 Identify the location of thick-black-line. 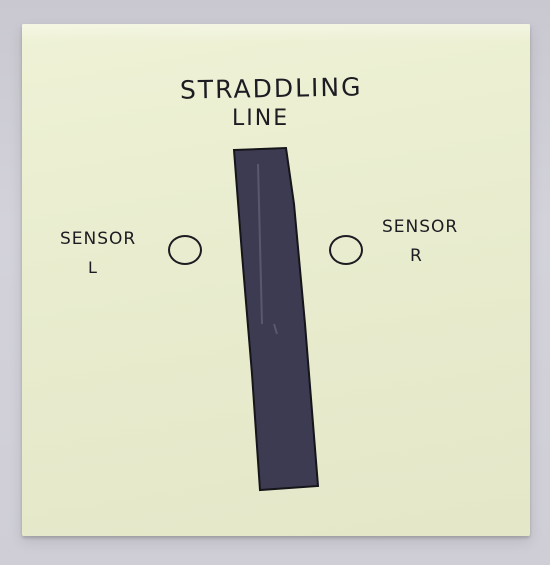
(276, 319).